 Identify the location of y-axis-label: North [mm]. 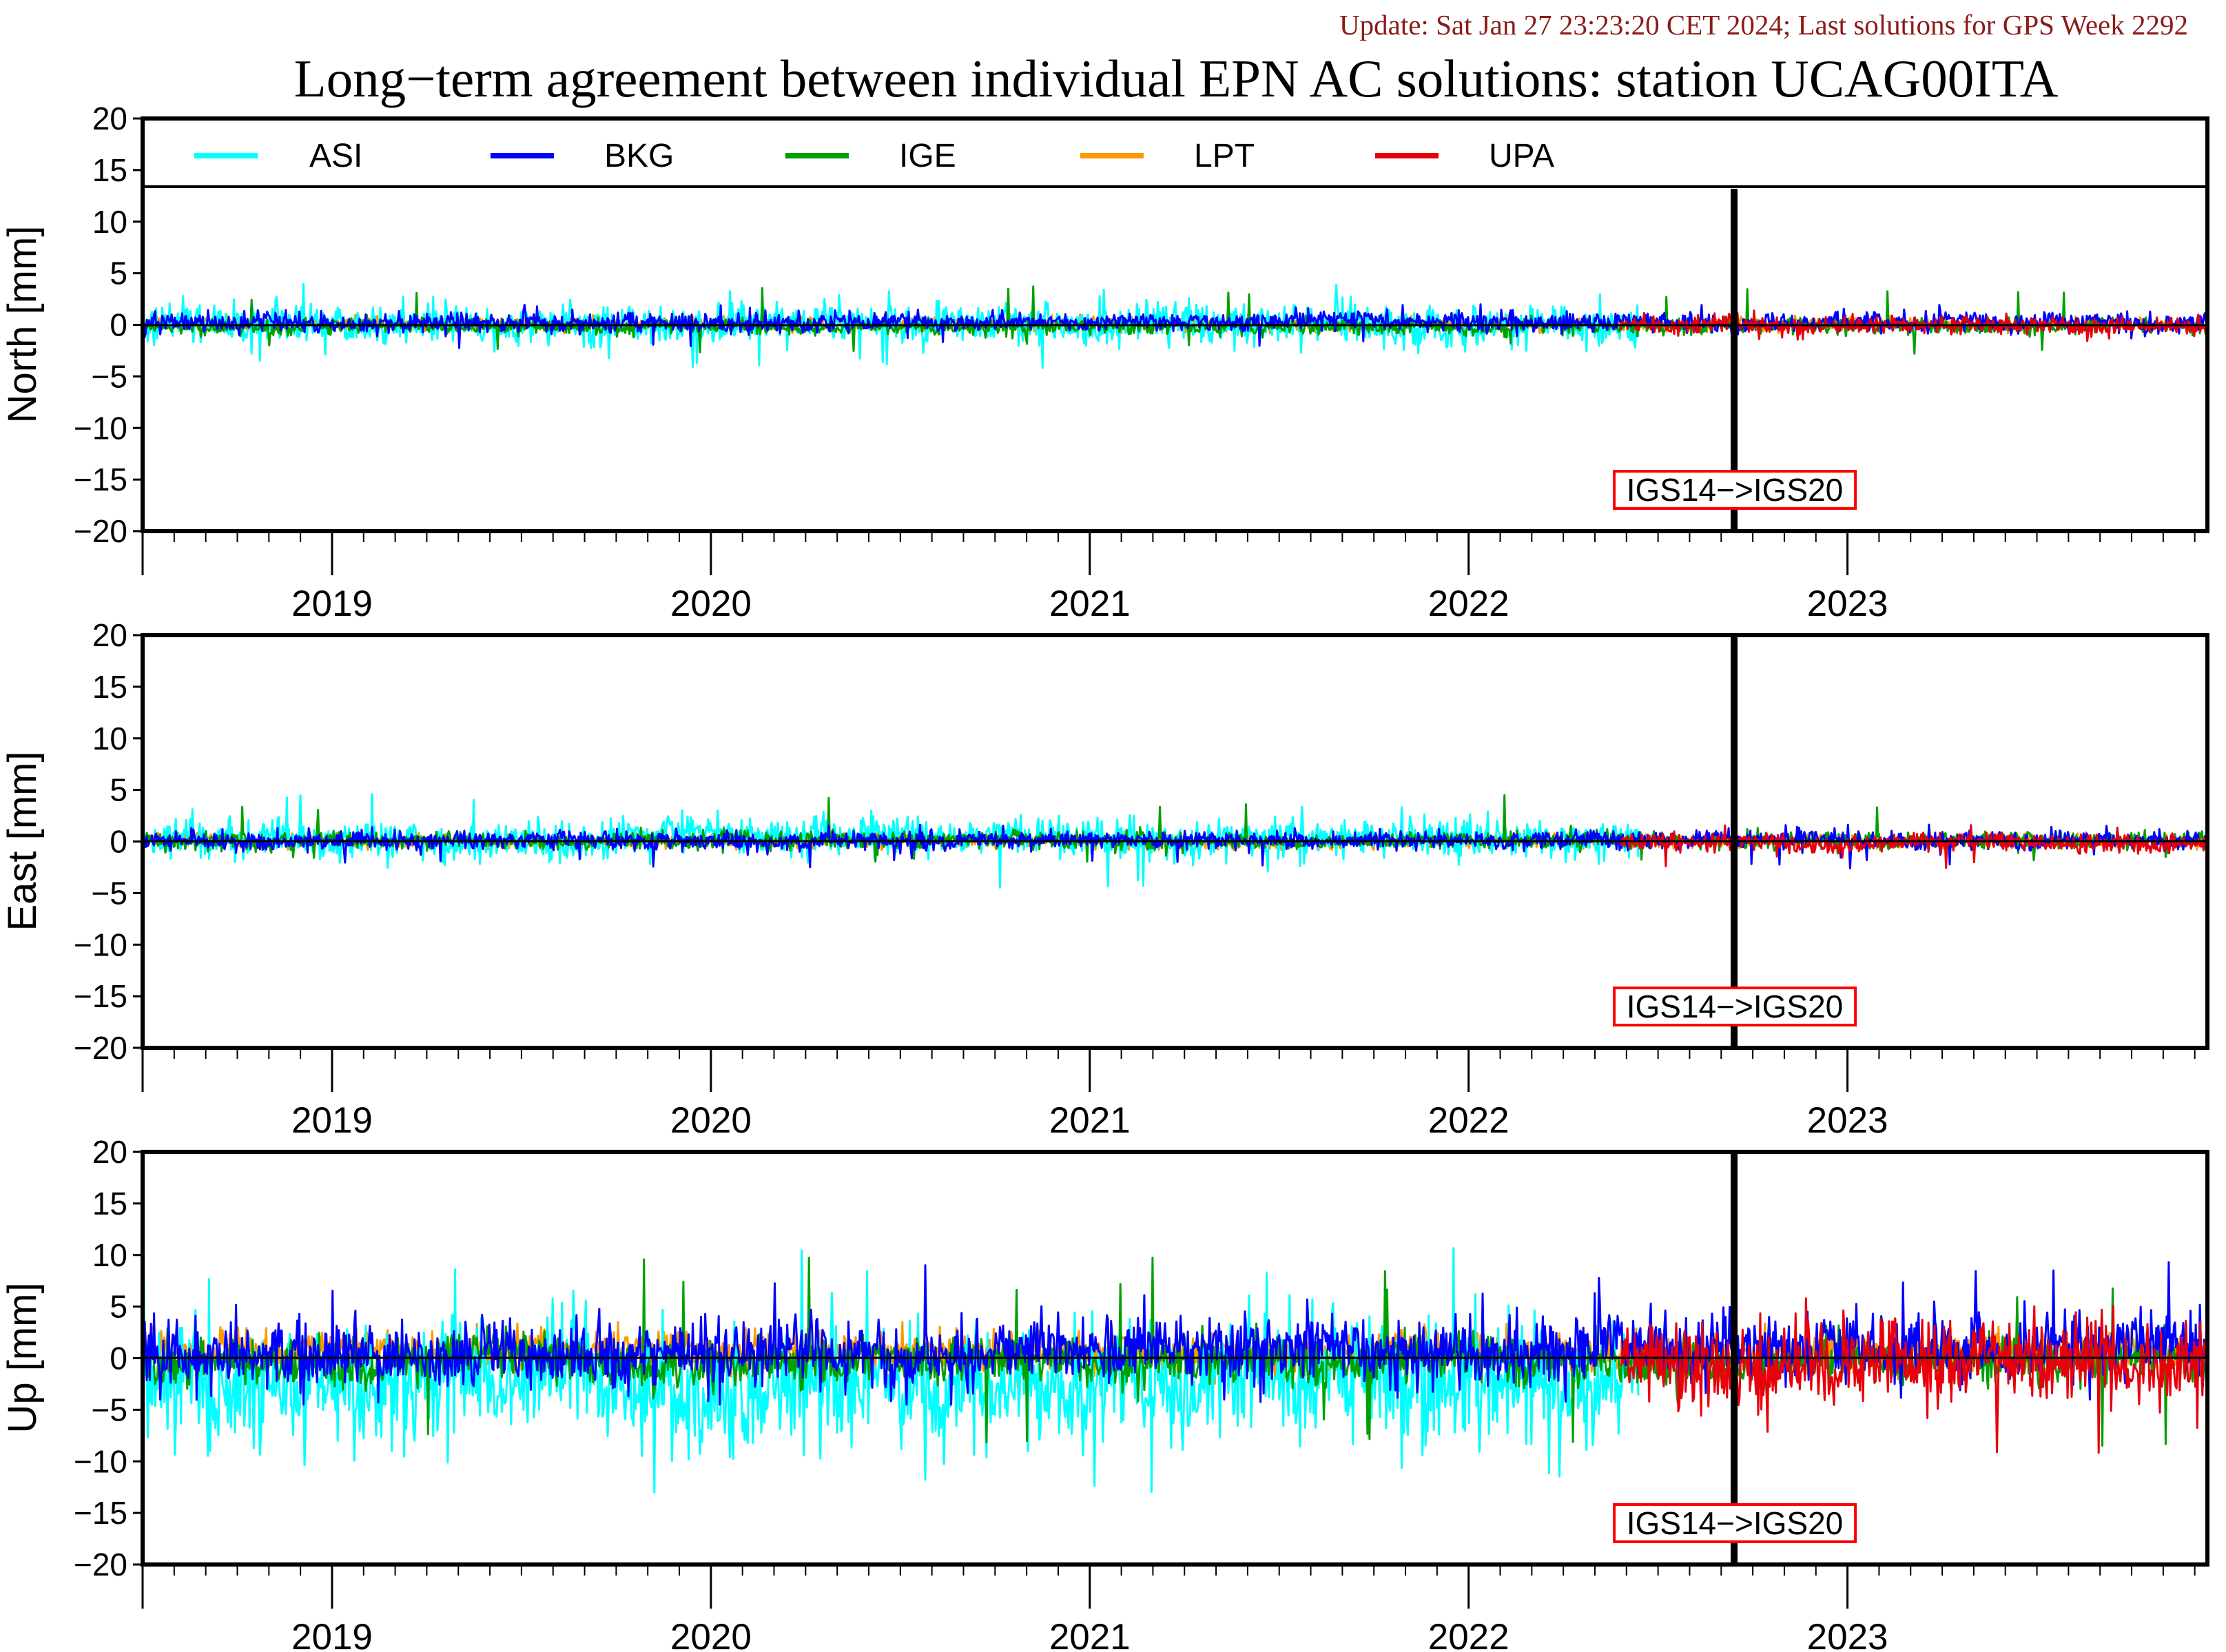
(22, 325).